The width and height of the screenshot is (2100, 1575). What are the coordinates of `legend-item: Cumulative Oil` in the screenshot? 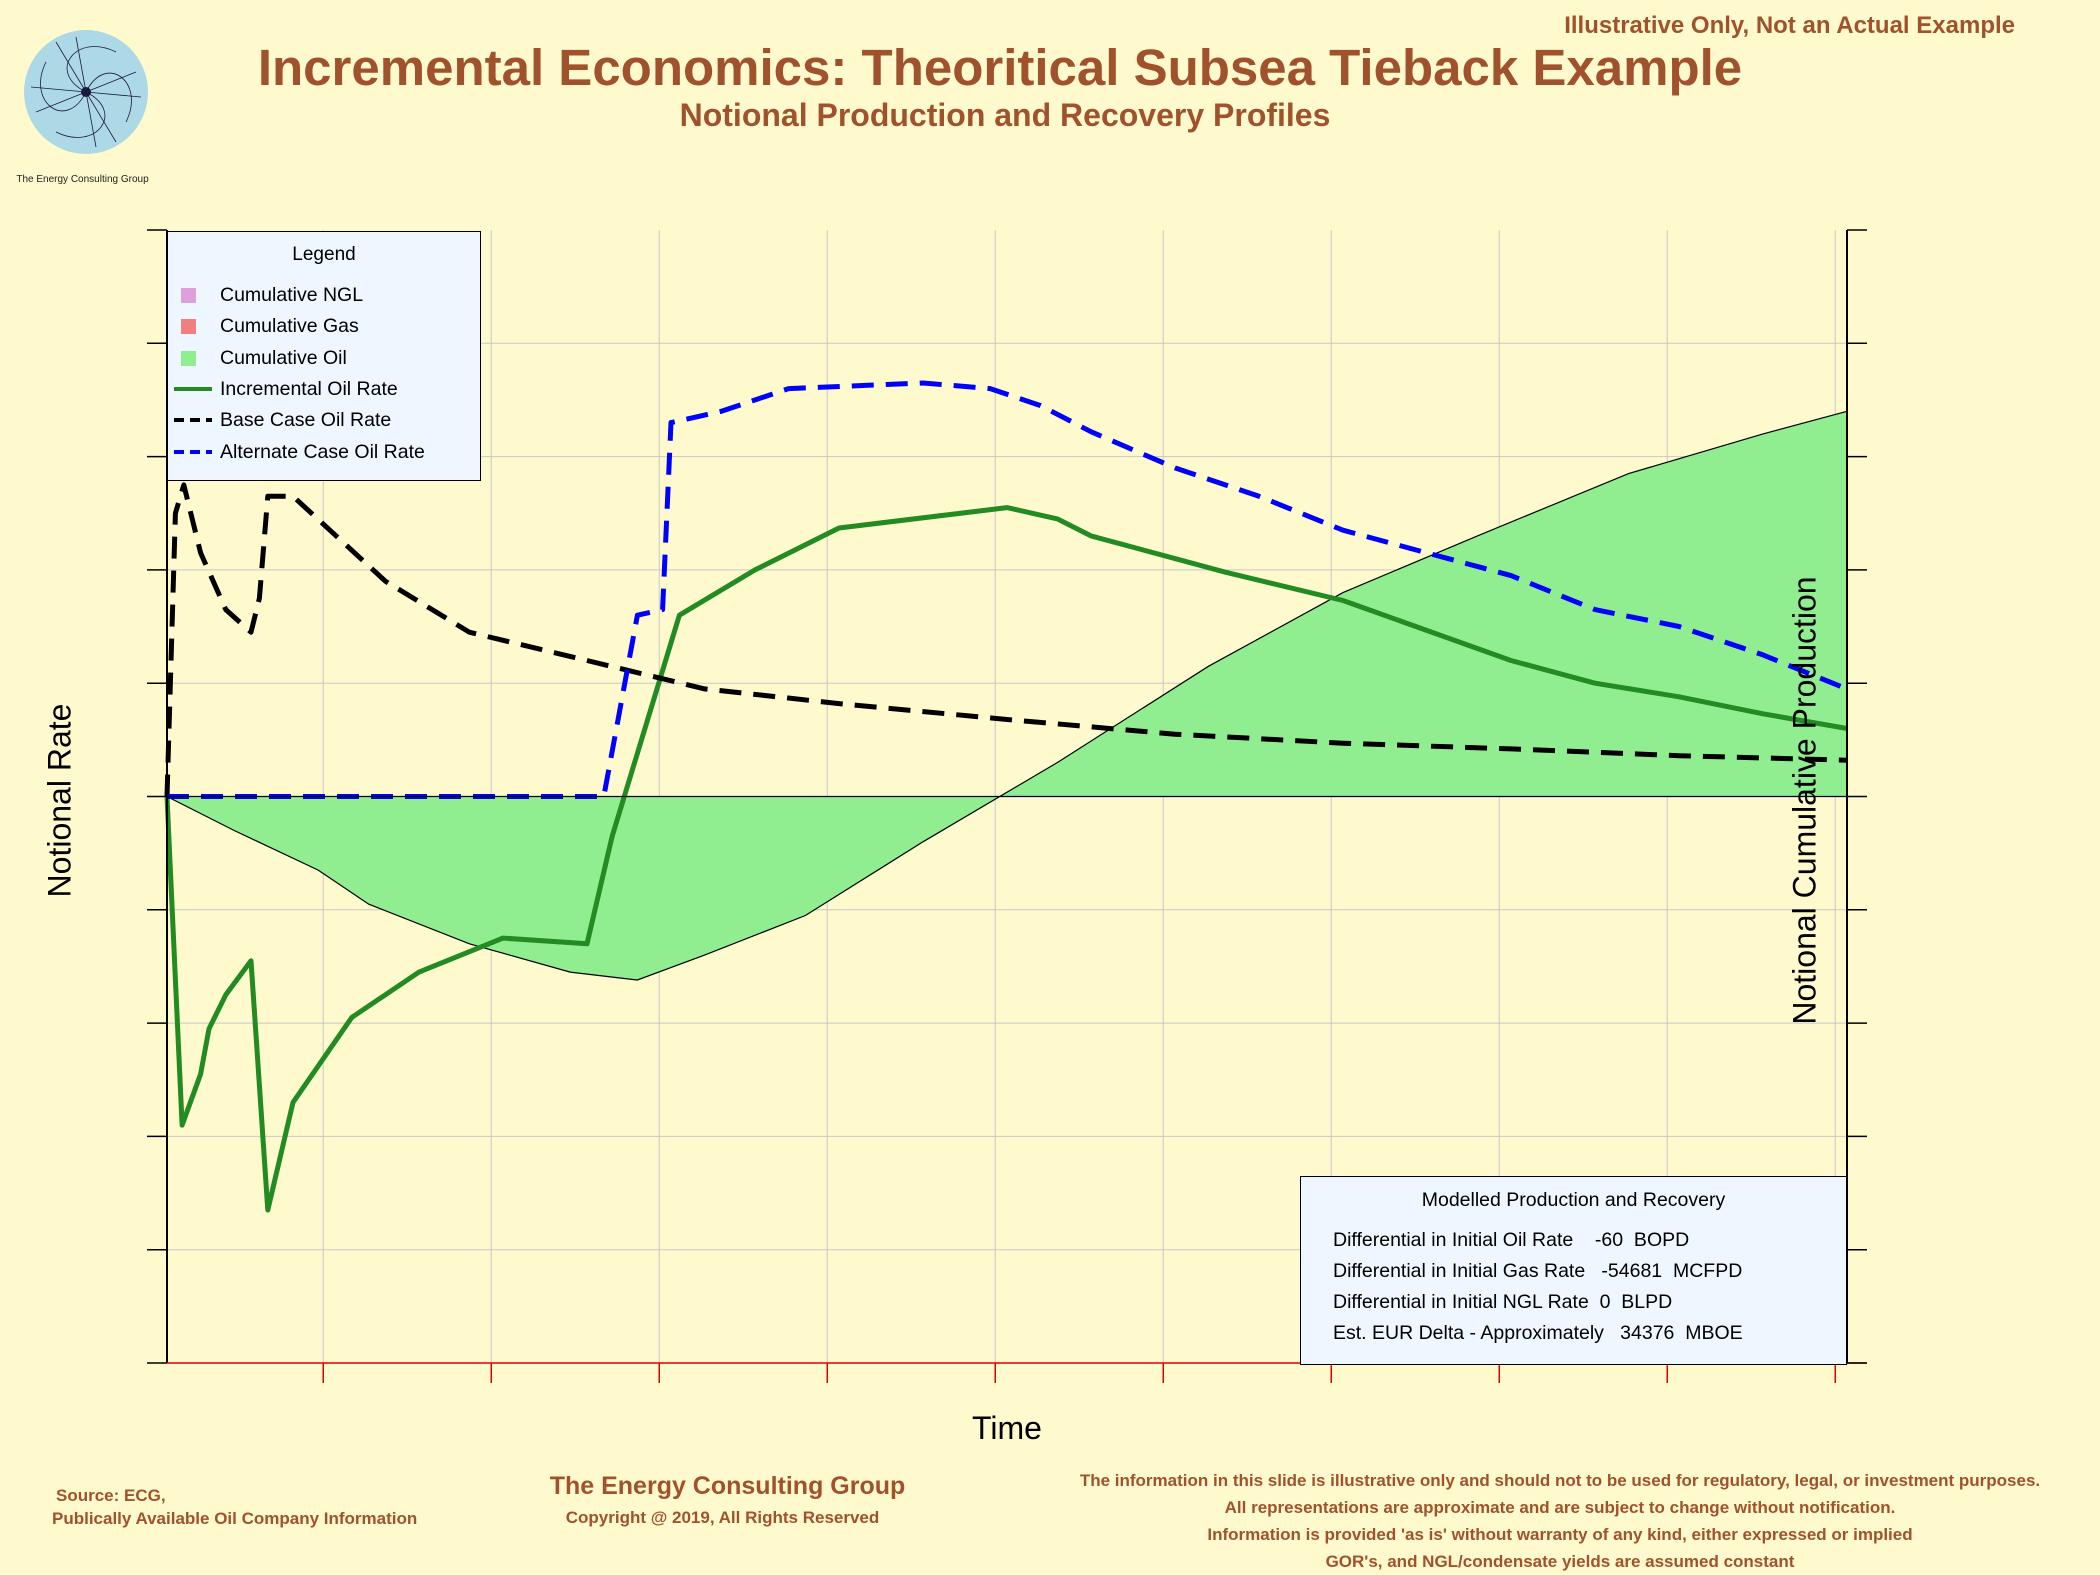 It's located at (324, 360).